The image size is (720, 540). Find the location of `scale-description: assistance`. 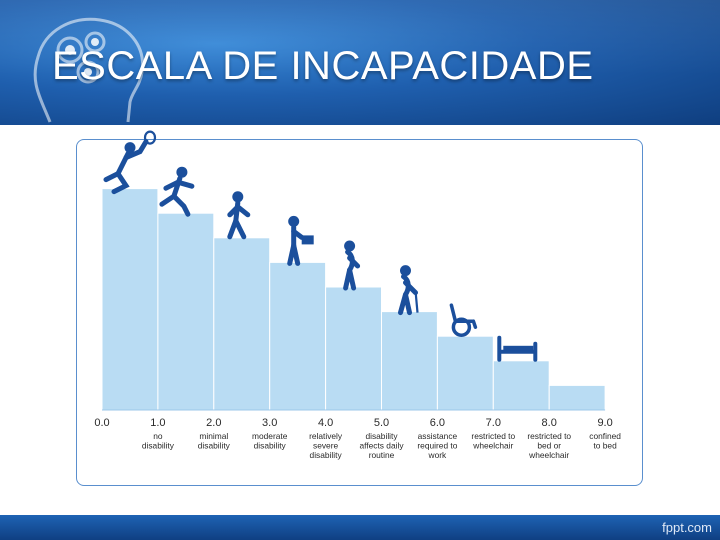

scale-description: assistance is located at coordinates (438, 436).